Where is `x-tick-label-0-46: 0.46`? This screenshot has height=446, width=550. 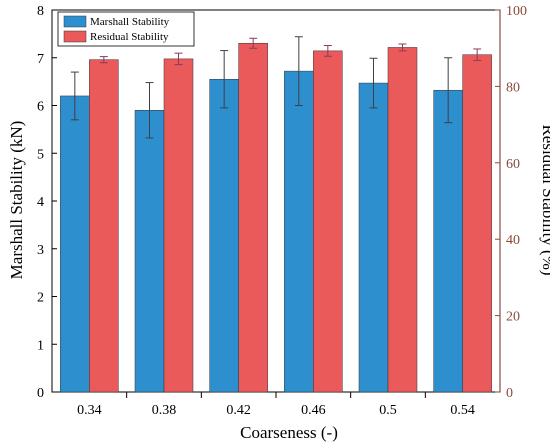
x-tick-label-0-46: 0.46 is located at coordinates (313, 410).